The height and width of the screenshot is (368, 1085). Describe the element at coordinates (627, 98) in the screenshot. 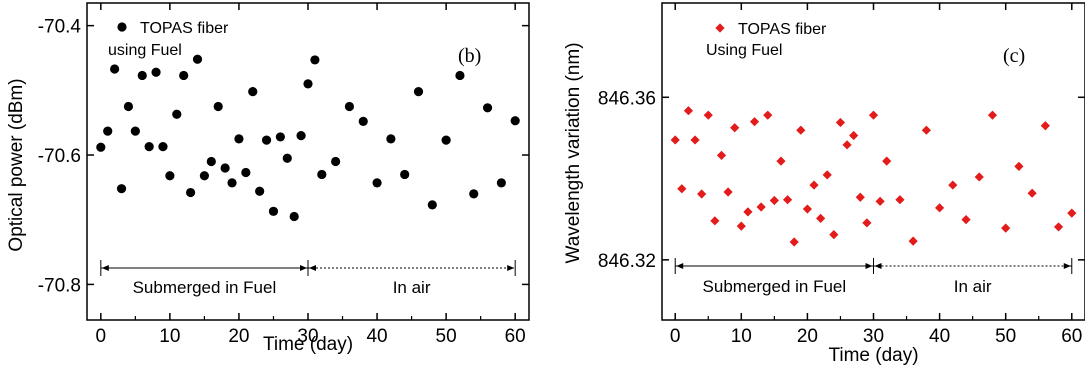

I see `y-tick-label: 846.36` at that location.